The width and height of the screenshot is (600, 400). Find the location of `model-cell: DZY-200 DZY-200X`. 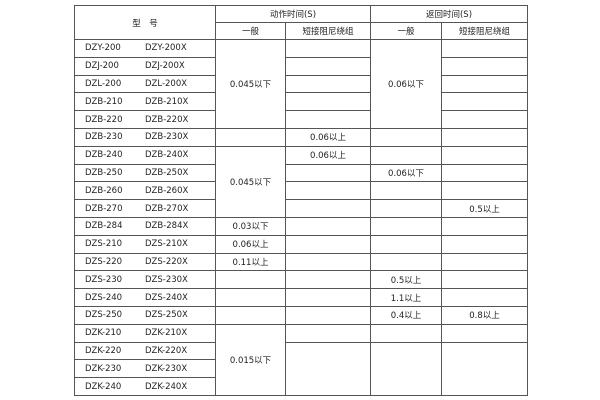

model-cell: DZY-200 DZY-200X is located at coordinates (145, 48).